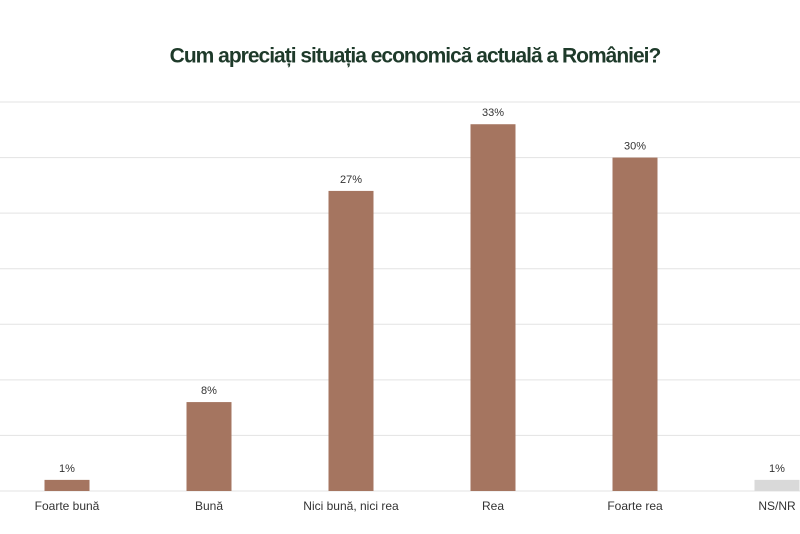 This screenshot has width=800, height=534. I want to click on value-label: 33%, so click(493, 113).